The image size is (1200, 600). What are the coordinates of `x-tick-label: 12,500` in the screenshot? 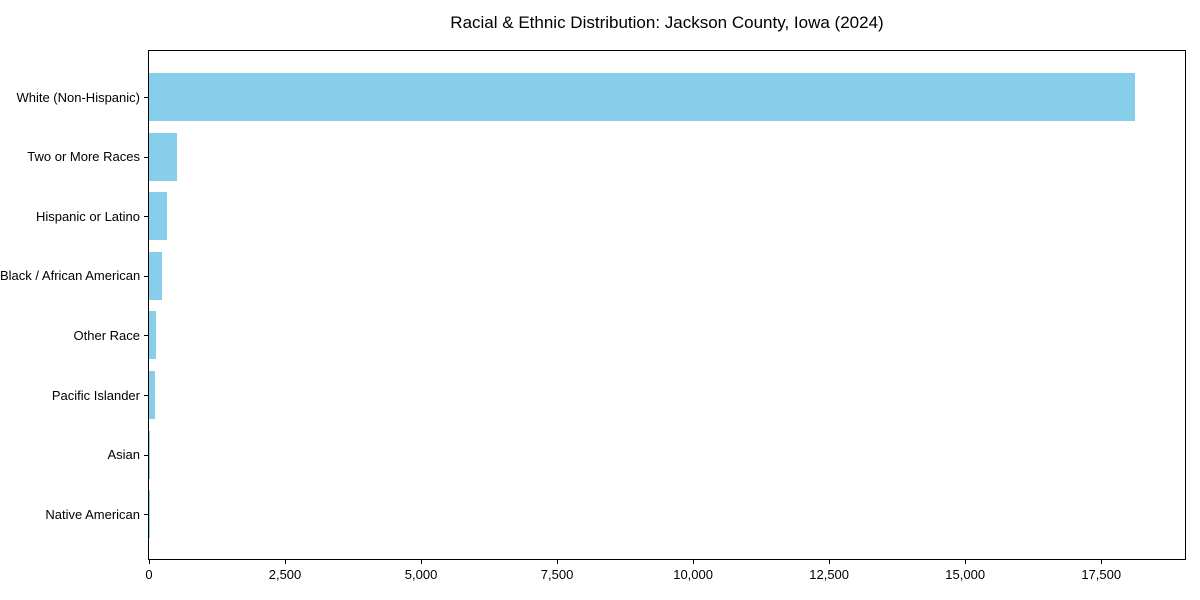 It's located at (829, 574).